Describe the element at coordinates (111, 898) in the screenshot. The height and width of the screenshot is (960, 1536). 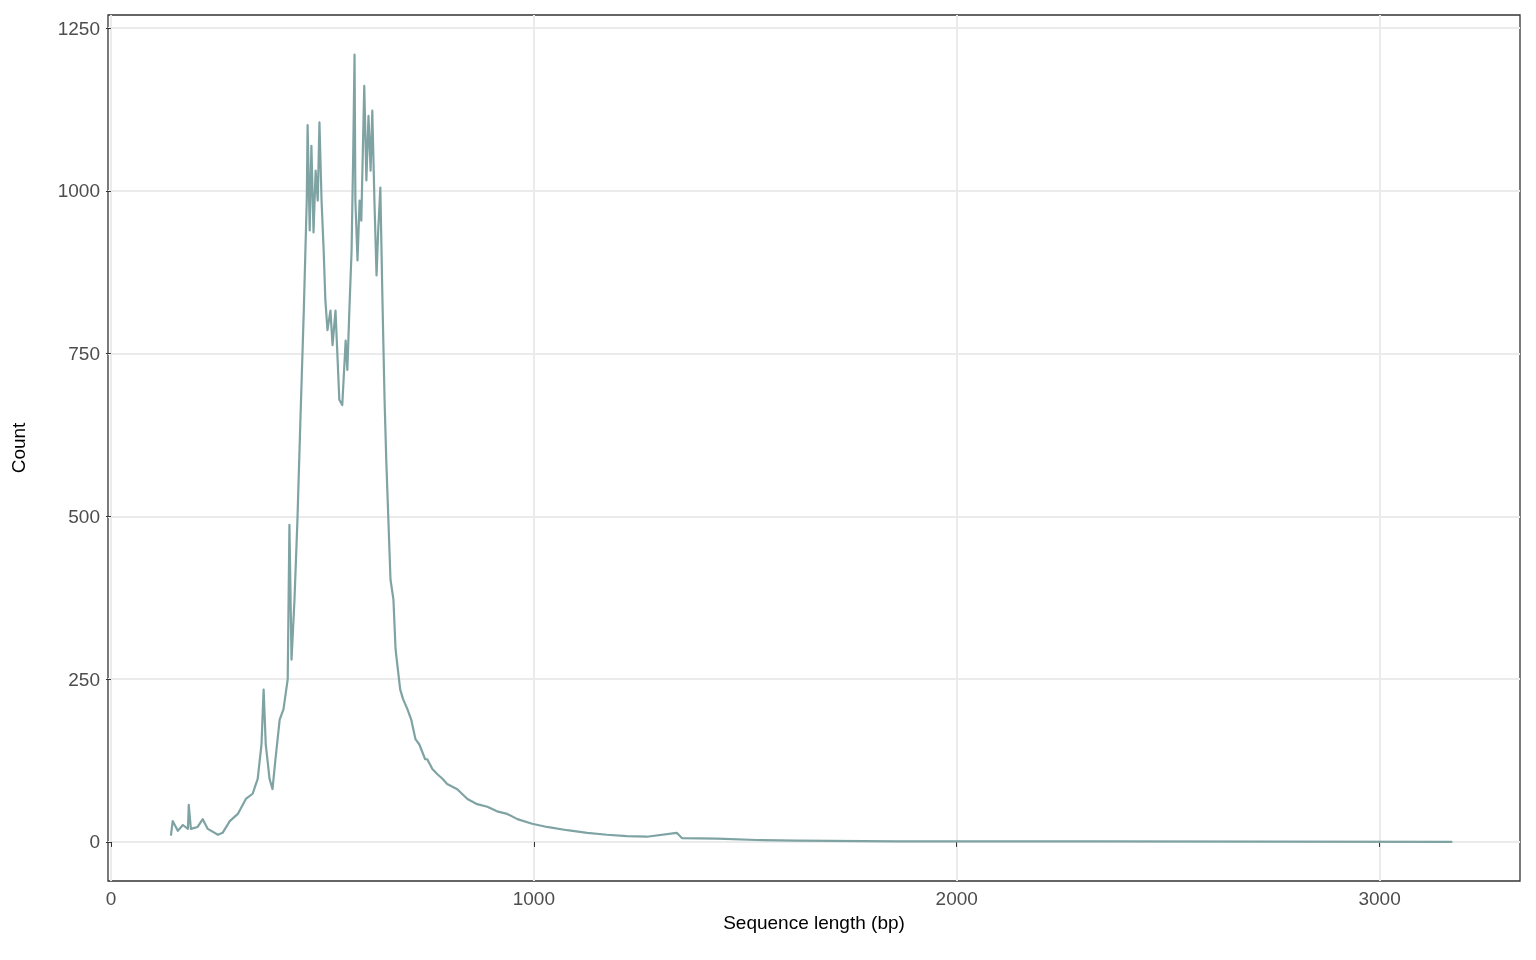
I see `x-tick-label: 0` at that location.